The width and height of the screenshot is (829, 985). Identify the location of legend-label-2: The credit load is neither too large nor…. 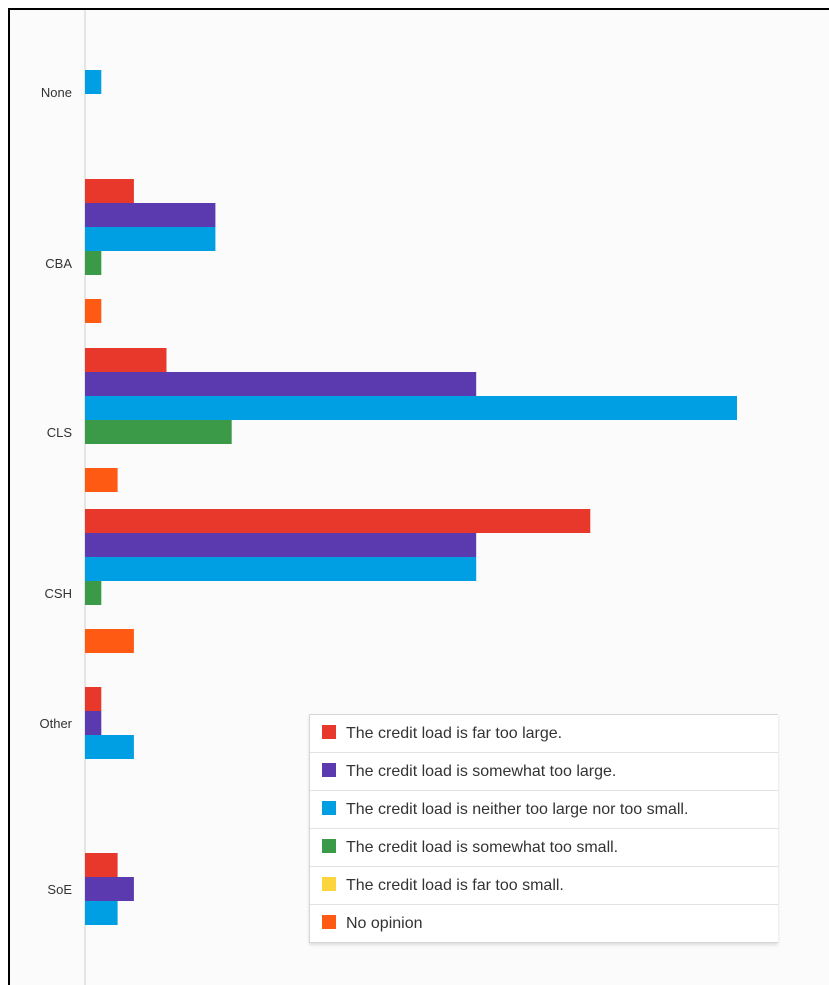
(517, 809).